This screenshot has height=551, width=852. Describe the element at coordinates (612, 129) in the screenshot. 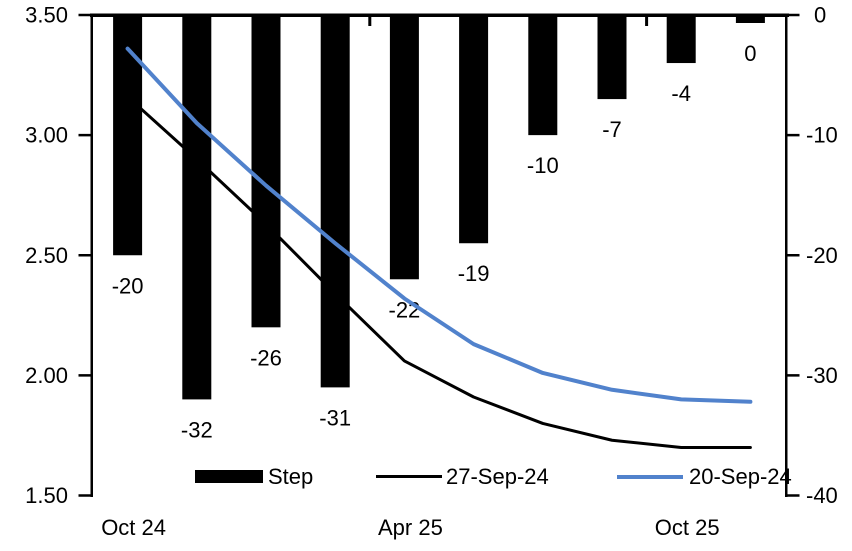

I see `bar-data-label: -7` at that location.